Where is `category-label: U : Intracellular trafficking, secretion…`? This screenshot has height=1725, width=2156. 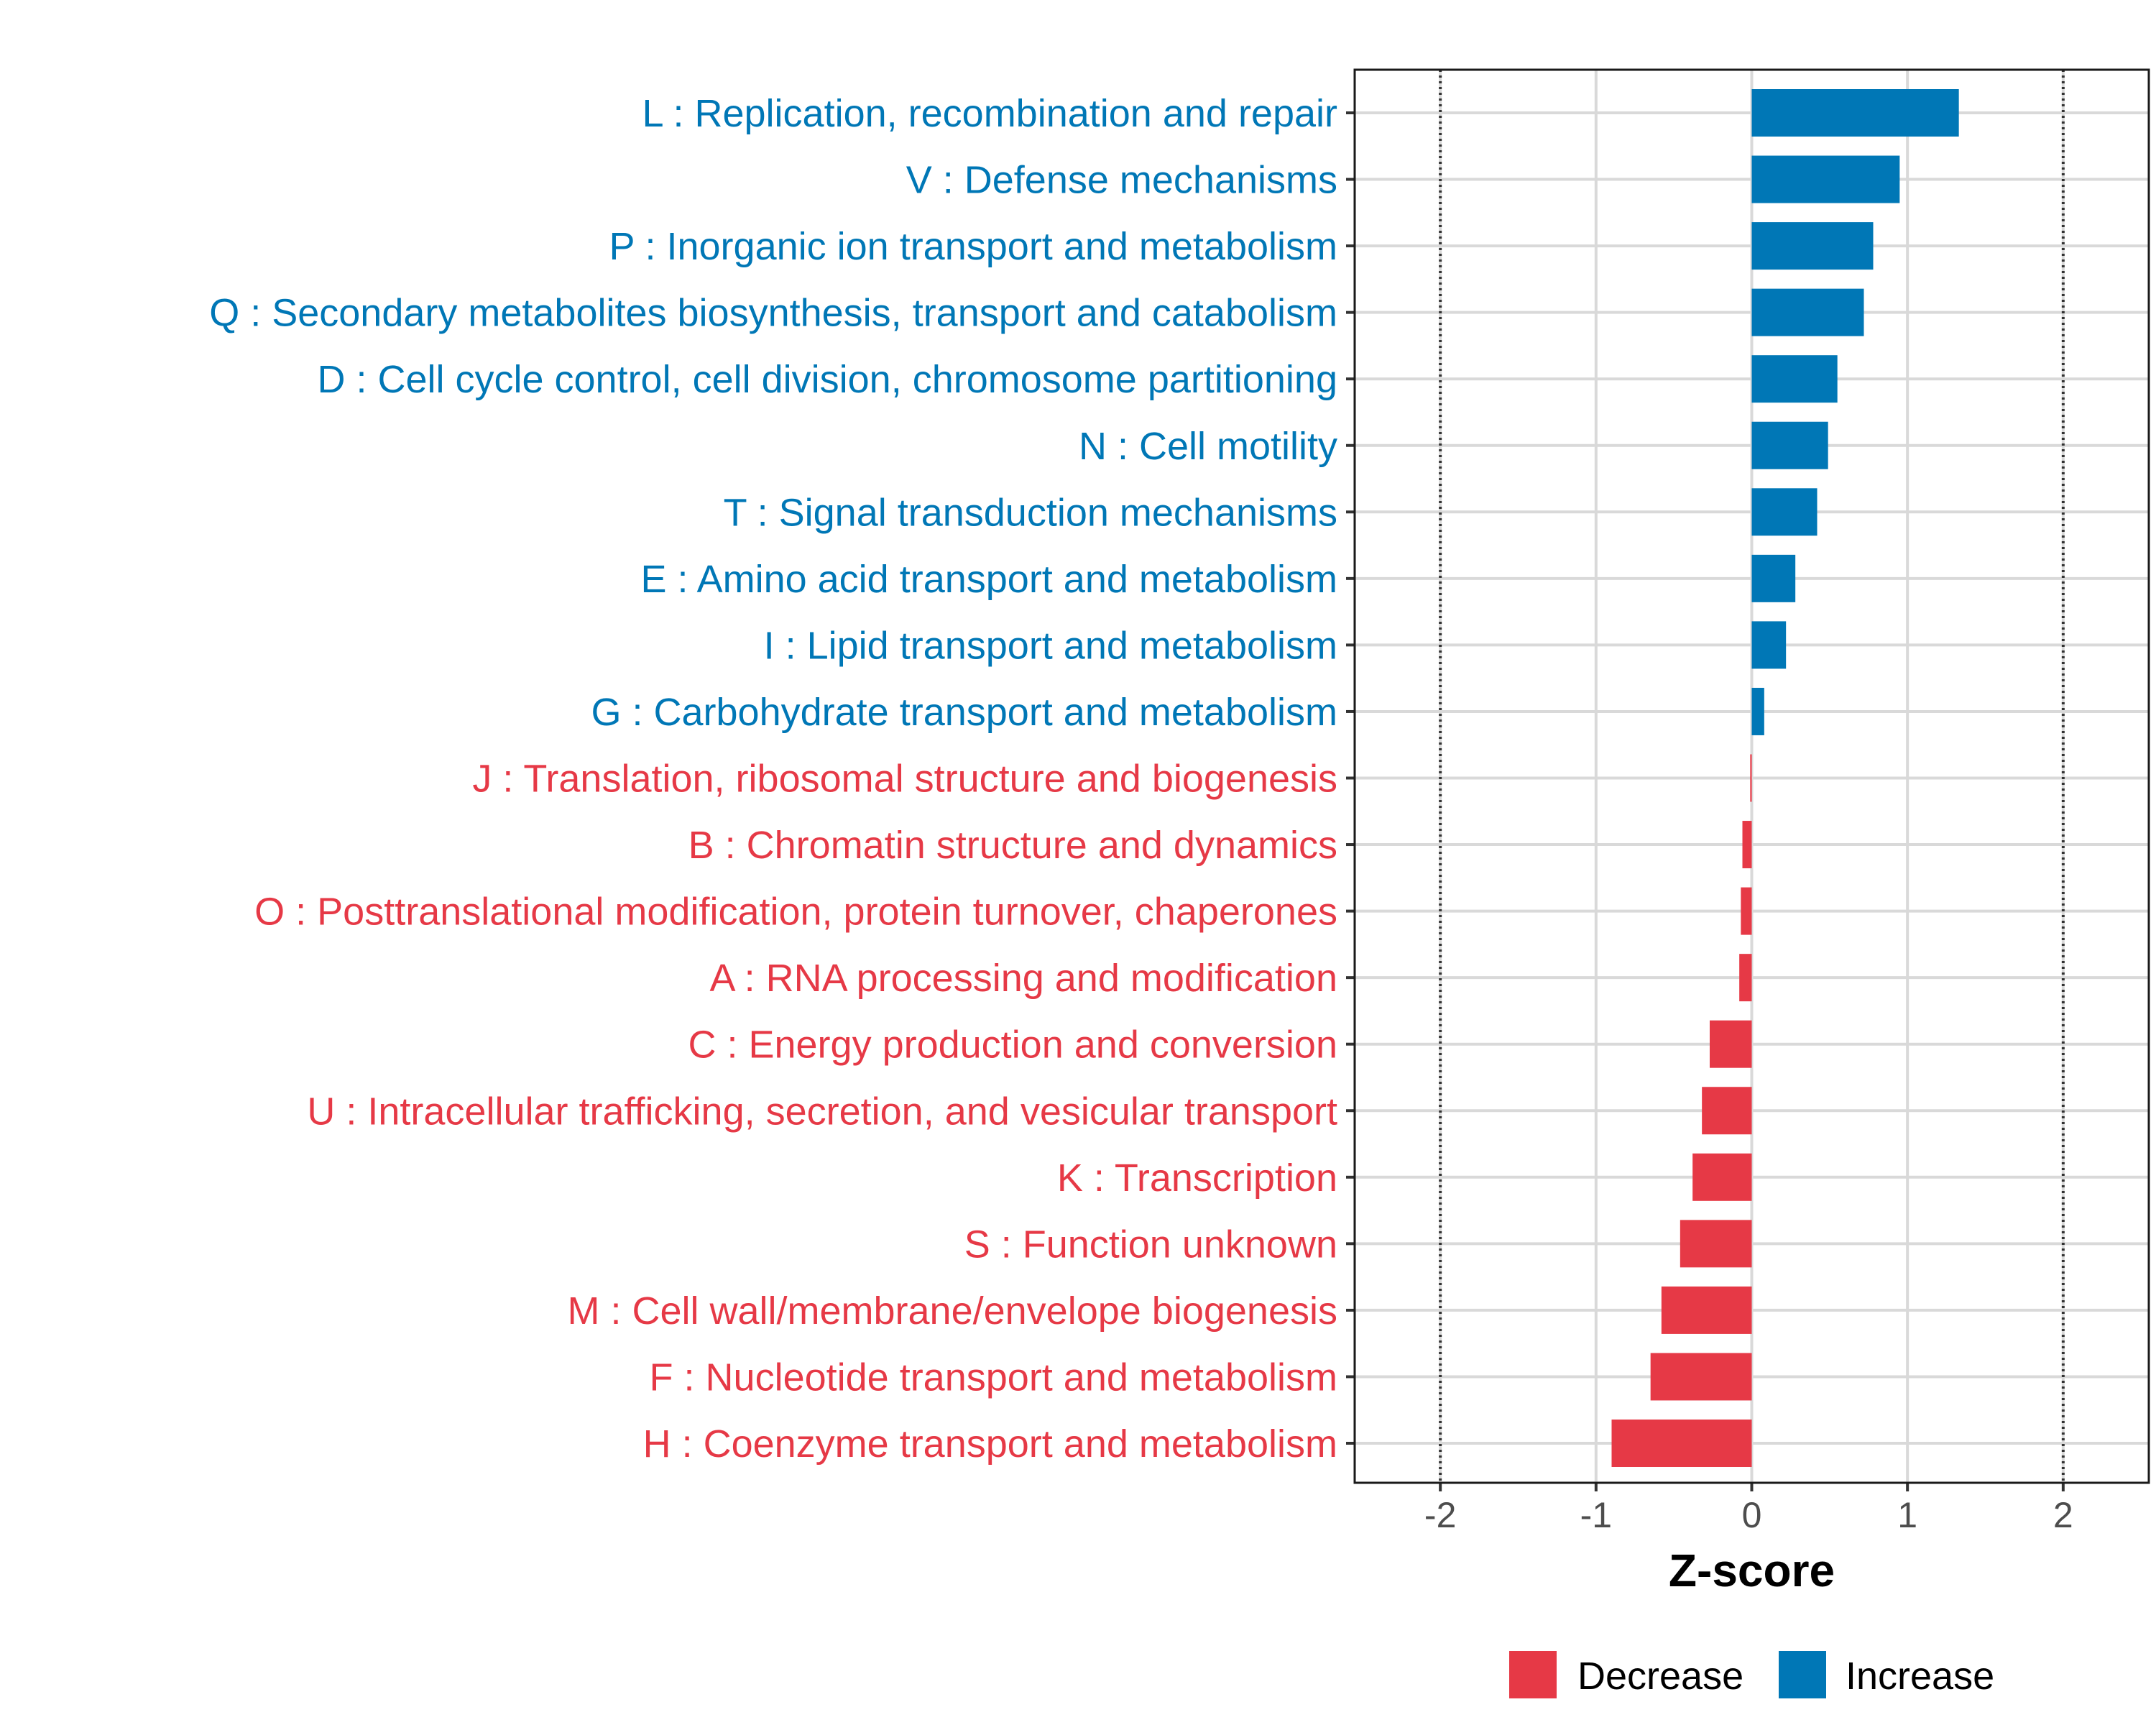
category-label: U : Intracellular trafficking, secretion… is located at coordinates (822, 1111).